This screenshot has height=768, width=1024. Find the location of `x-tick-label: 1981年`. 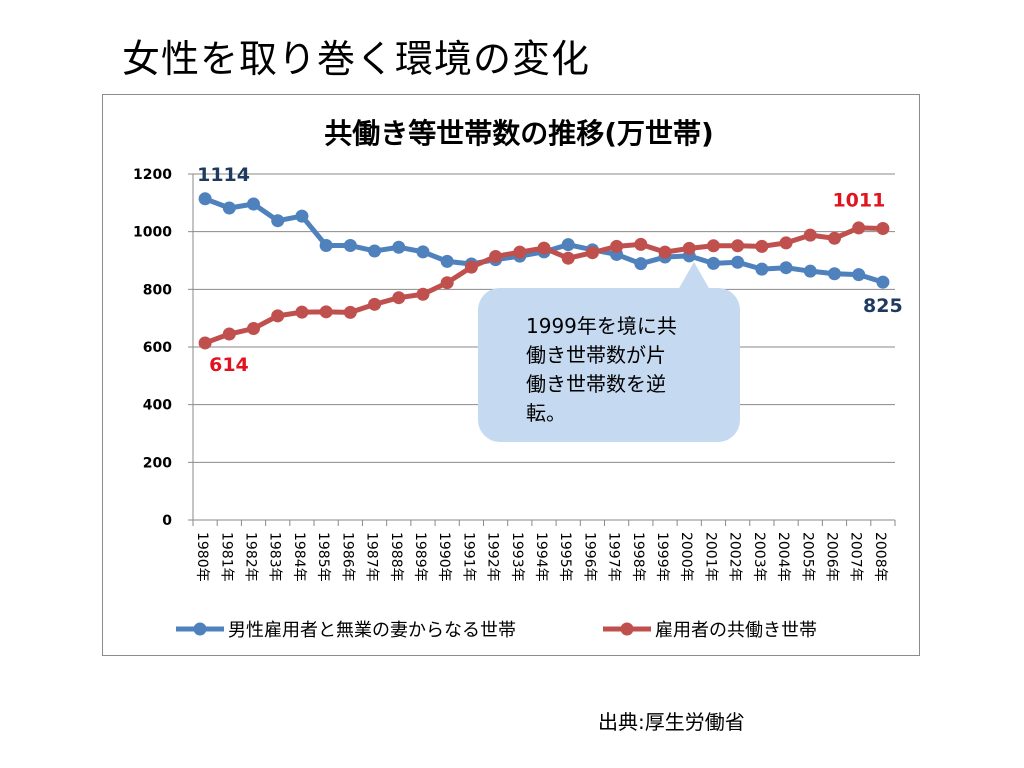

x-tick-label: 1981年 is located at coordinates (226, 557).